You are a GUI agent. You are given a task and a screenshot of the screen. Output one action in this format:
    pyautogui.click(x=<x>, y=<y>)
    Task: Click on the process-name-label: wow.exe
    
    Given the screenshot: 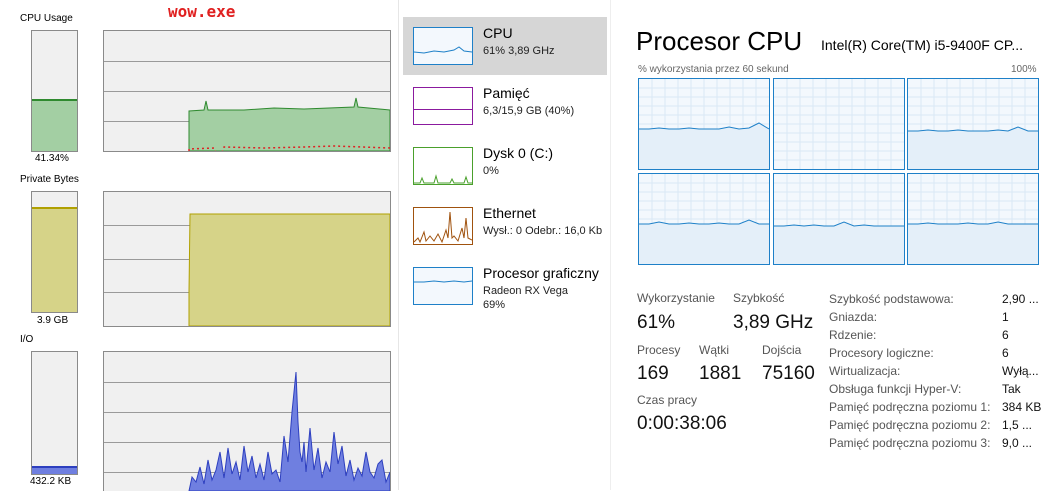 What is the action you would take?
    pyautogui.click(x=202, y=11)
    